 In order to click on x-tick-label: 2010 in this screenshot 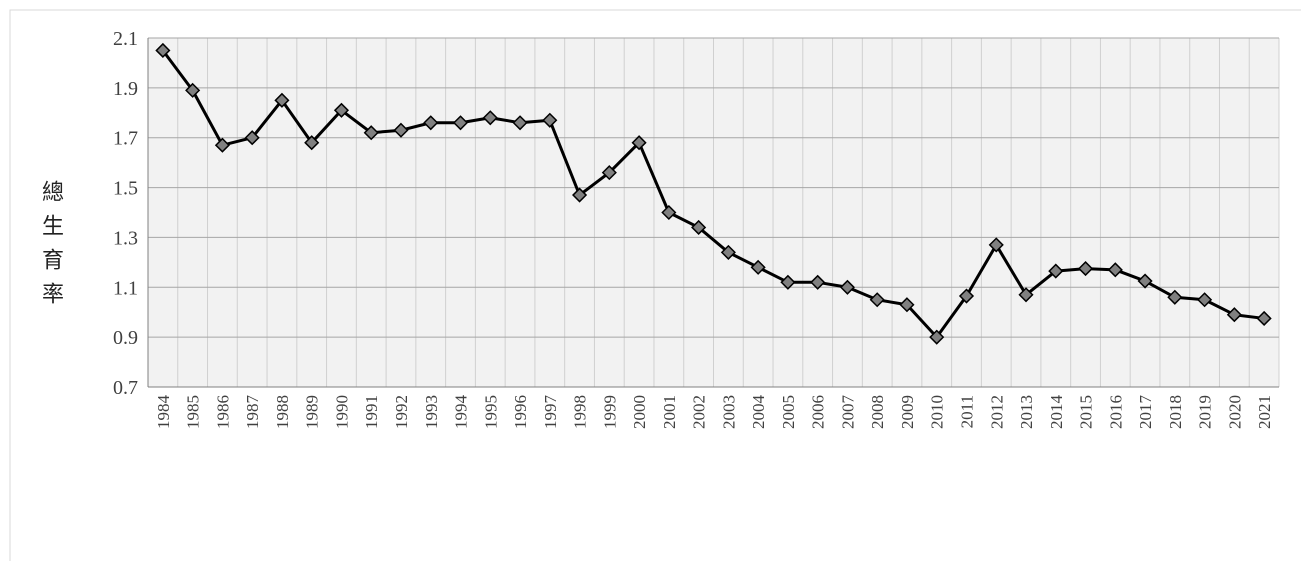, I will do `click(937, 412)`.